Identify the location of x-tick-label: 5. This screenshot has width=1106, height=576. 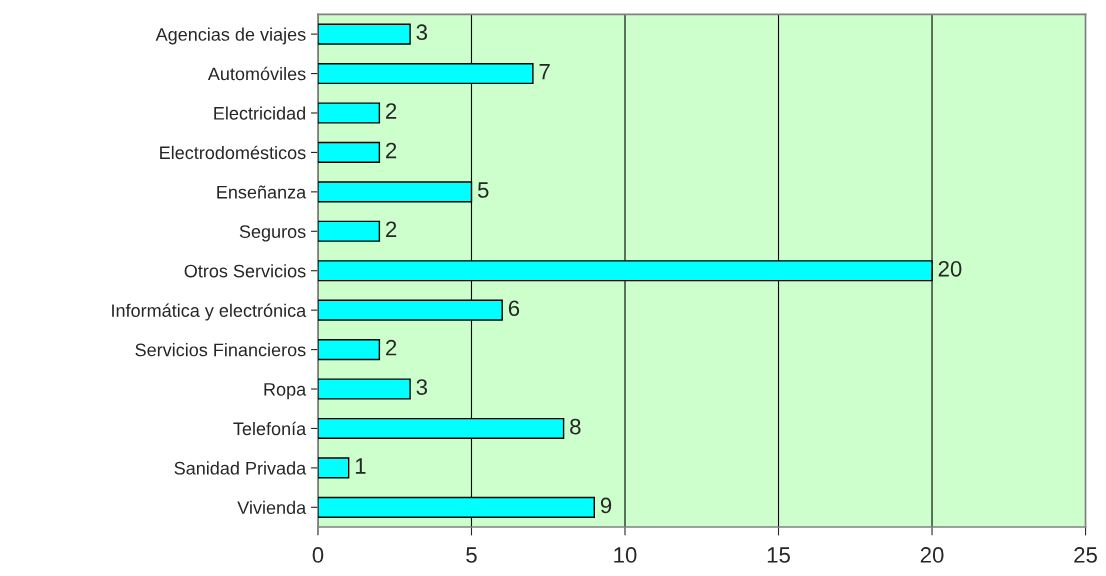
(471, 555).